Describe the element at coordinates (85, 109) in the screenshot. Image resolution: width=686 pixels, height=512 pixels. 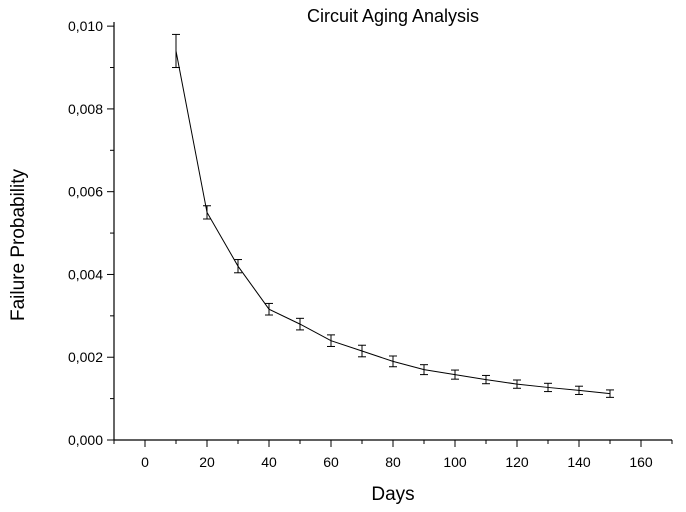
I see `y-tick-label: 0,008` at that location.